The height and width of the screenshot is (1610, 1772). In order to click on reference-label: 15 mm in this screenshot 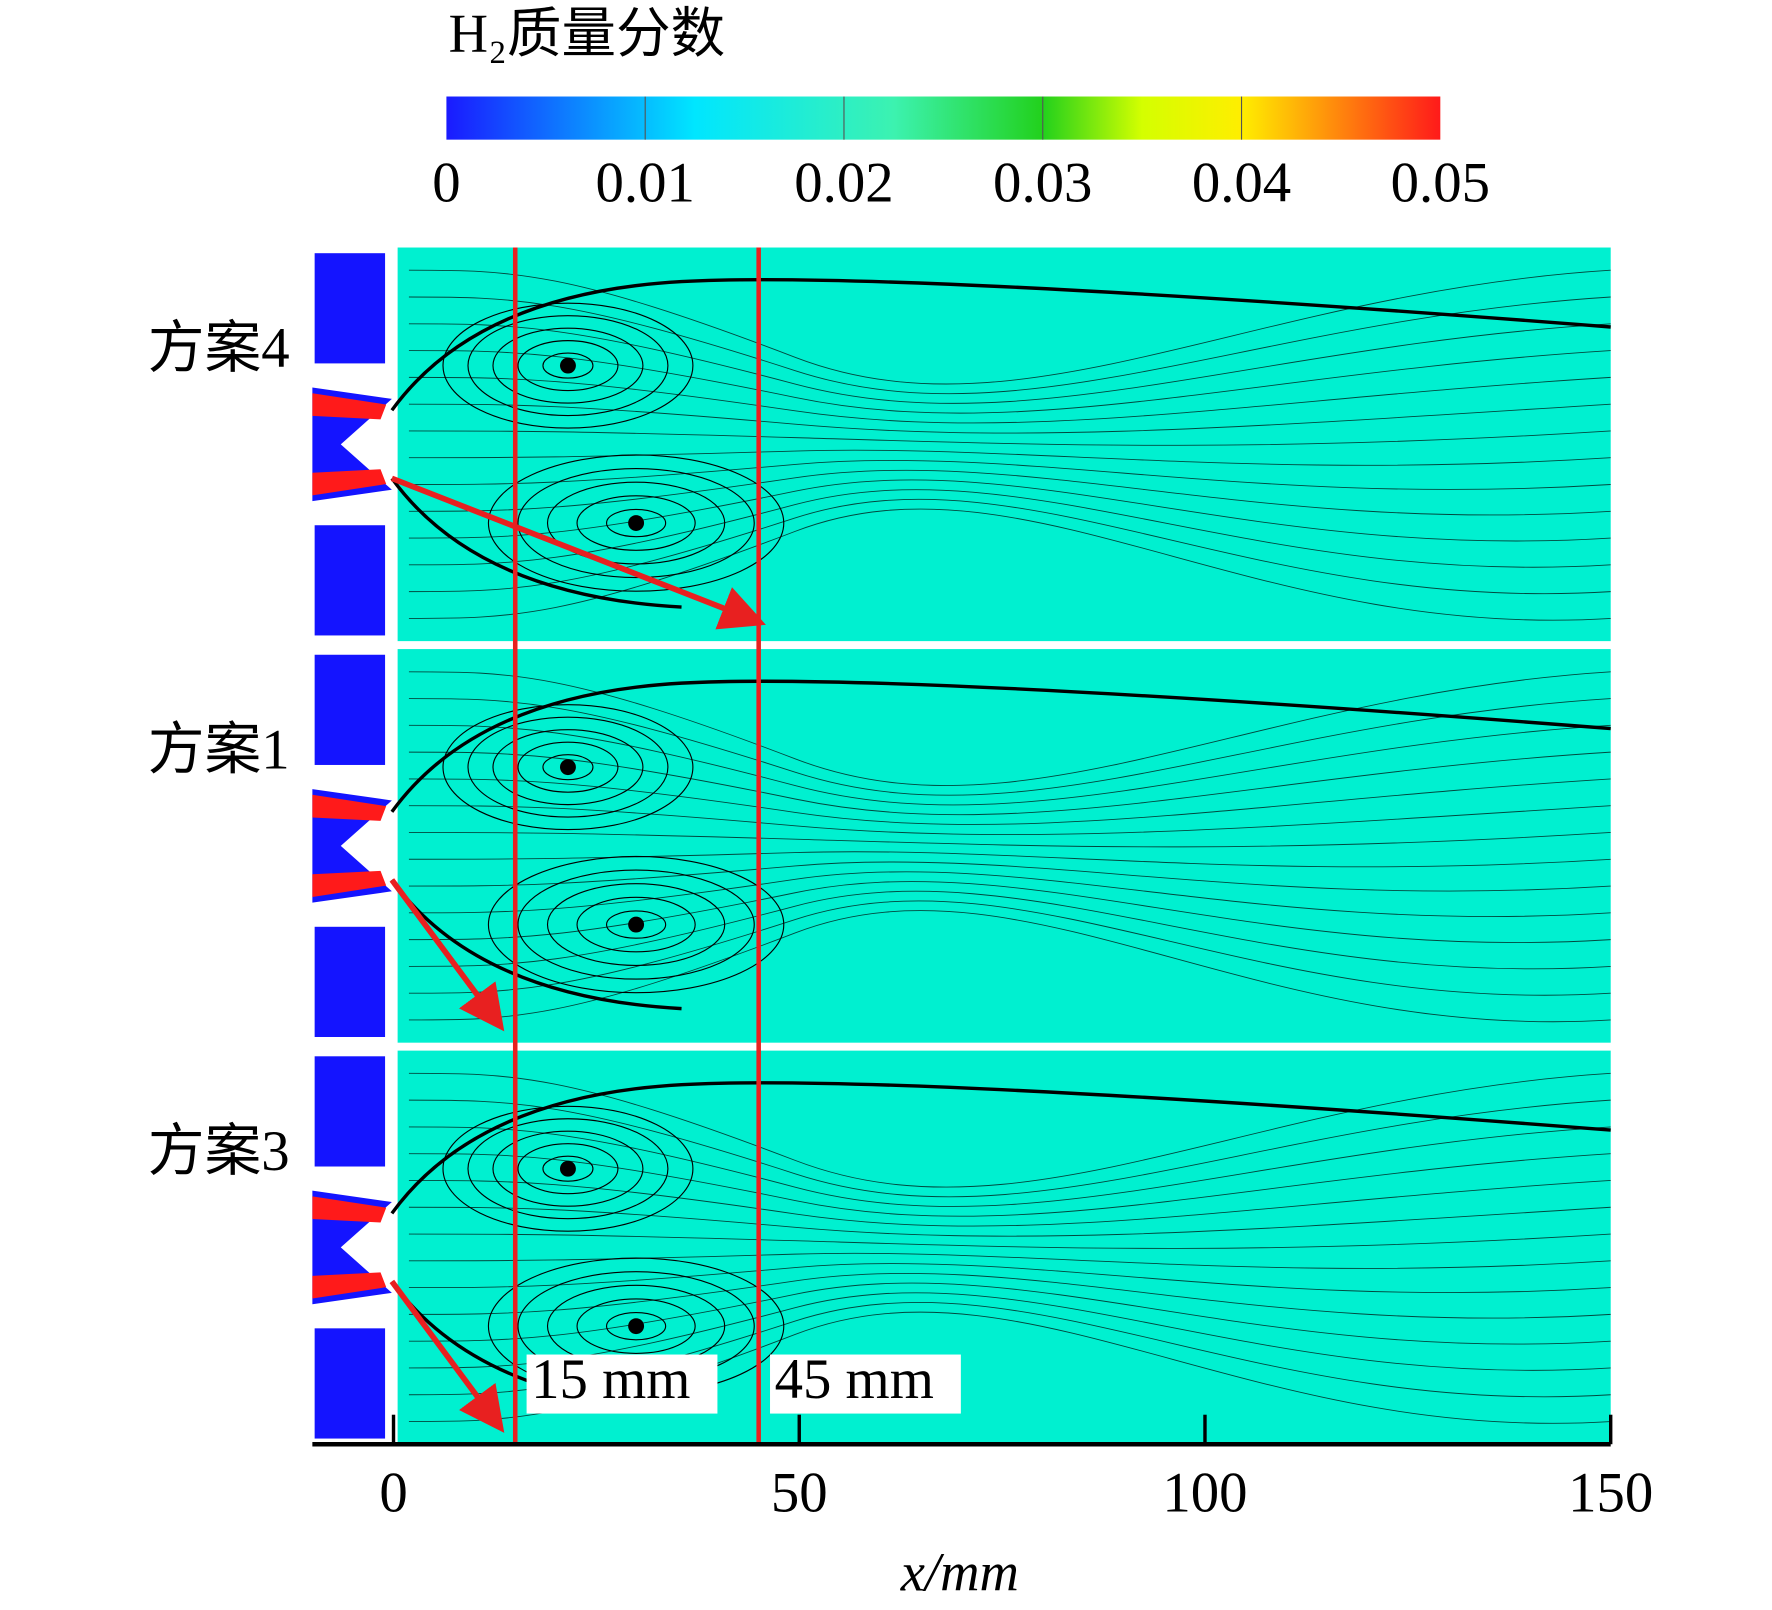, I will do `click(610, 1379)`.